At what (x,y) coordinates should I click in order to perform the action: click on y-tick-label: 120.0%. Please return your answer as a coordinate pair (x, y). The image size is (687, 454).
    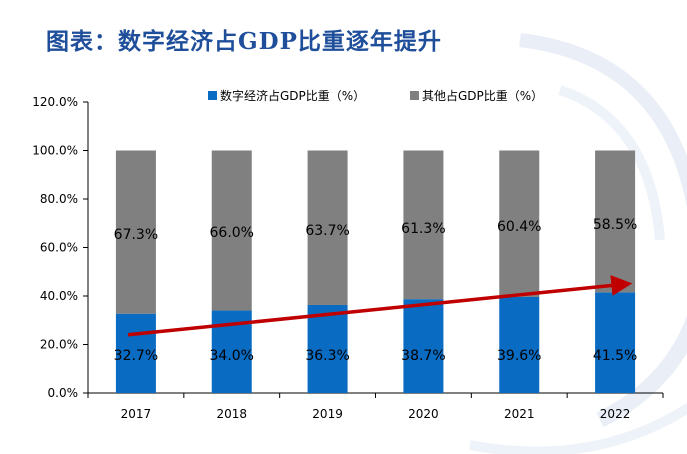
    Looking at the image, I should click on (55, 102).